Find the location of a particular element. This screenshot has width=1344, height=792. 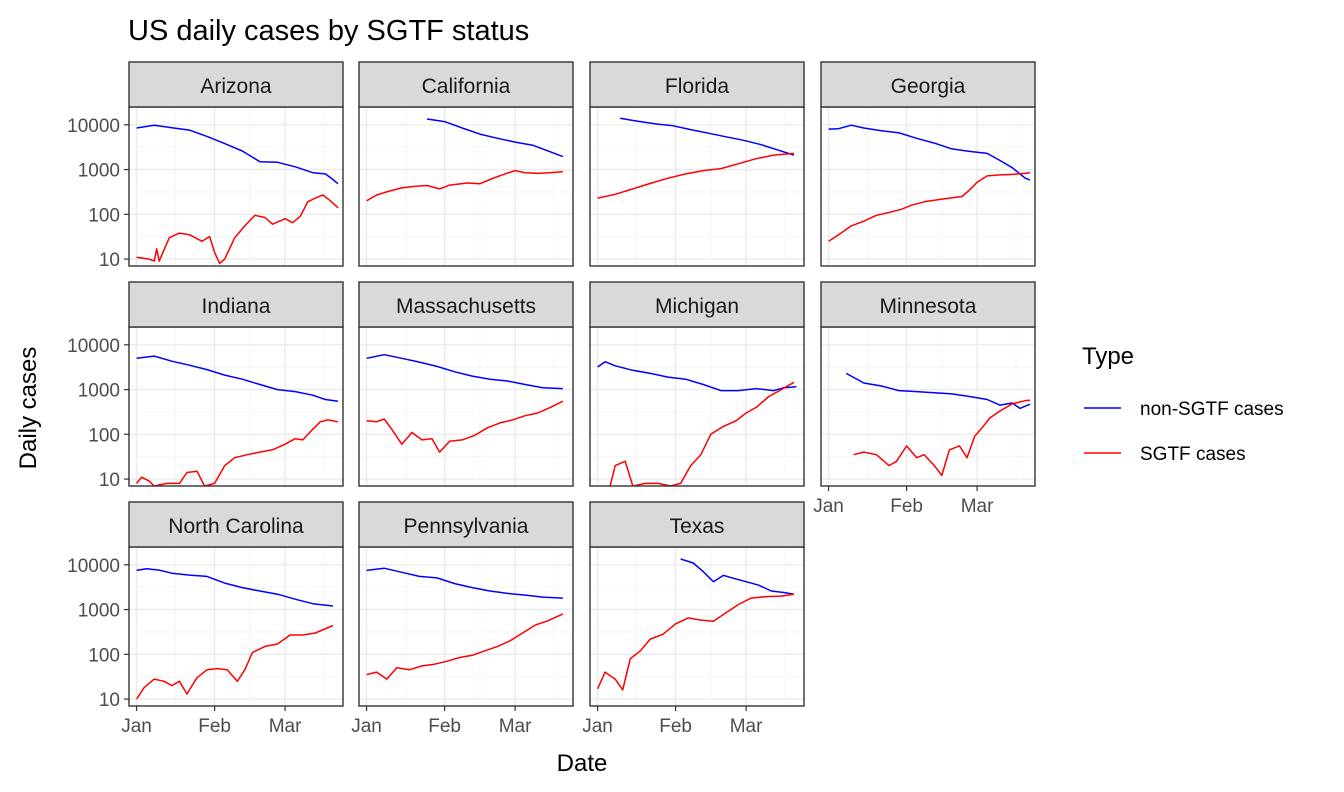

facet-strip-label: Minnesota is located at coordinates (928, 306).